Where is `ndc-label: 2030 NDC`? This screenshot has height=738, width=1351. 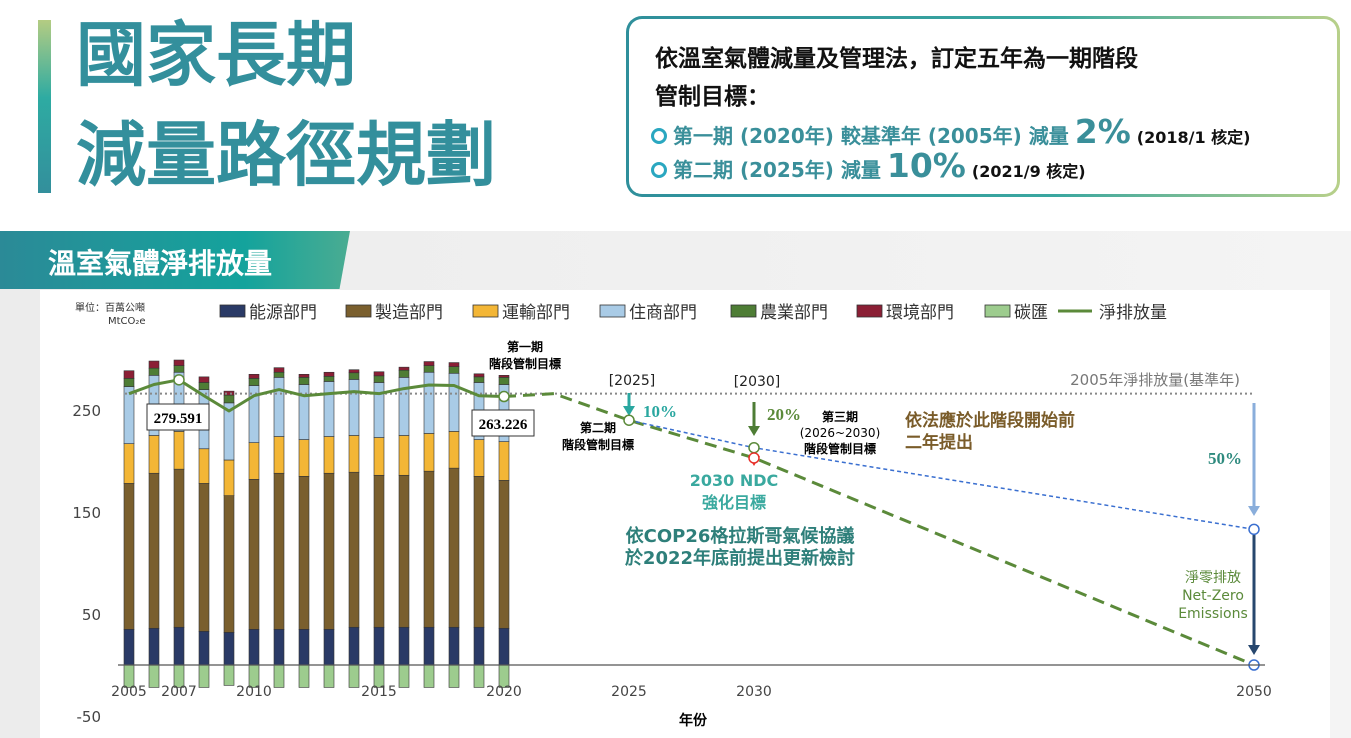 ndc-label: 2030 NDC is located at coordinates (734, 480).